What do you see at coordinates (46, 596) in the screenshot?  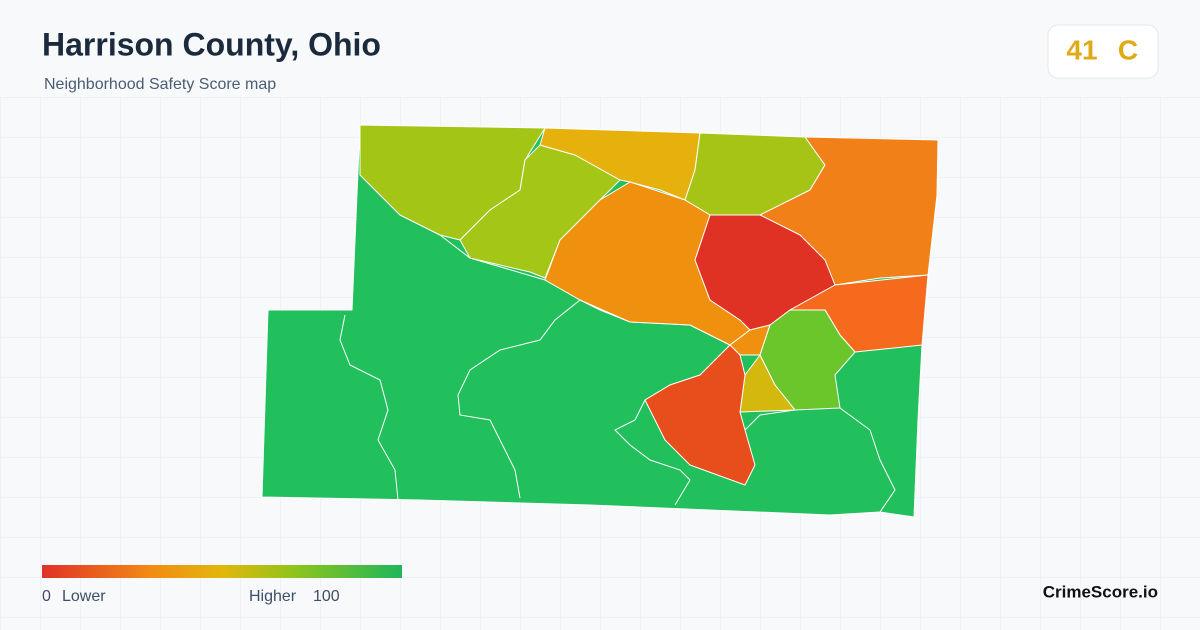 I see `legend-min: 0` at bounding box center [46, 596].